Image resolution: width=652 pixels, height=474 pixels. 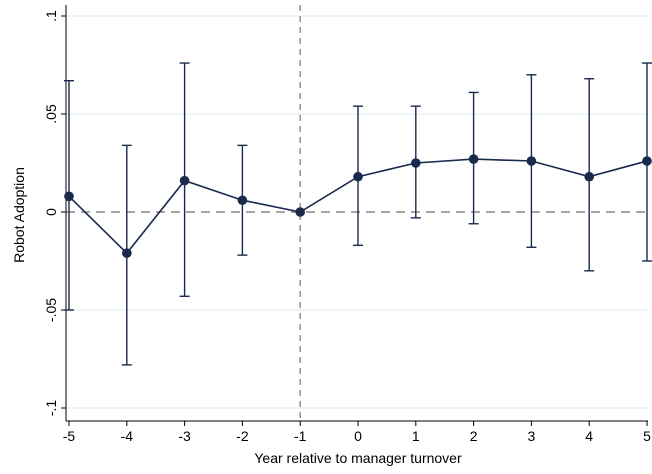 I want to click on x-tick-label: -4, so click(x=127, y=436).